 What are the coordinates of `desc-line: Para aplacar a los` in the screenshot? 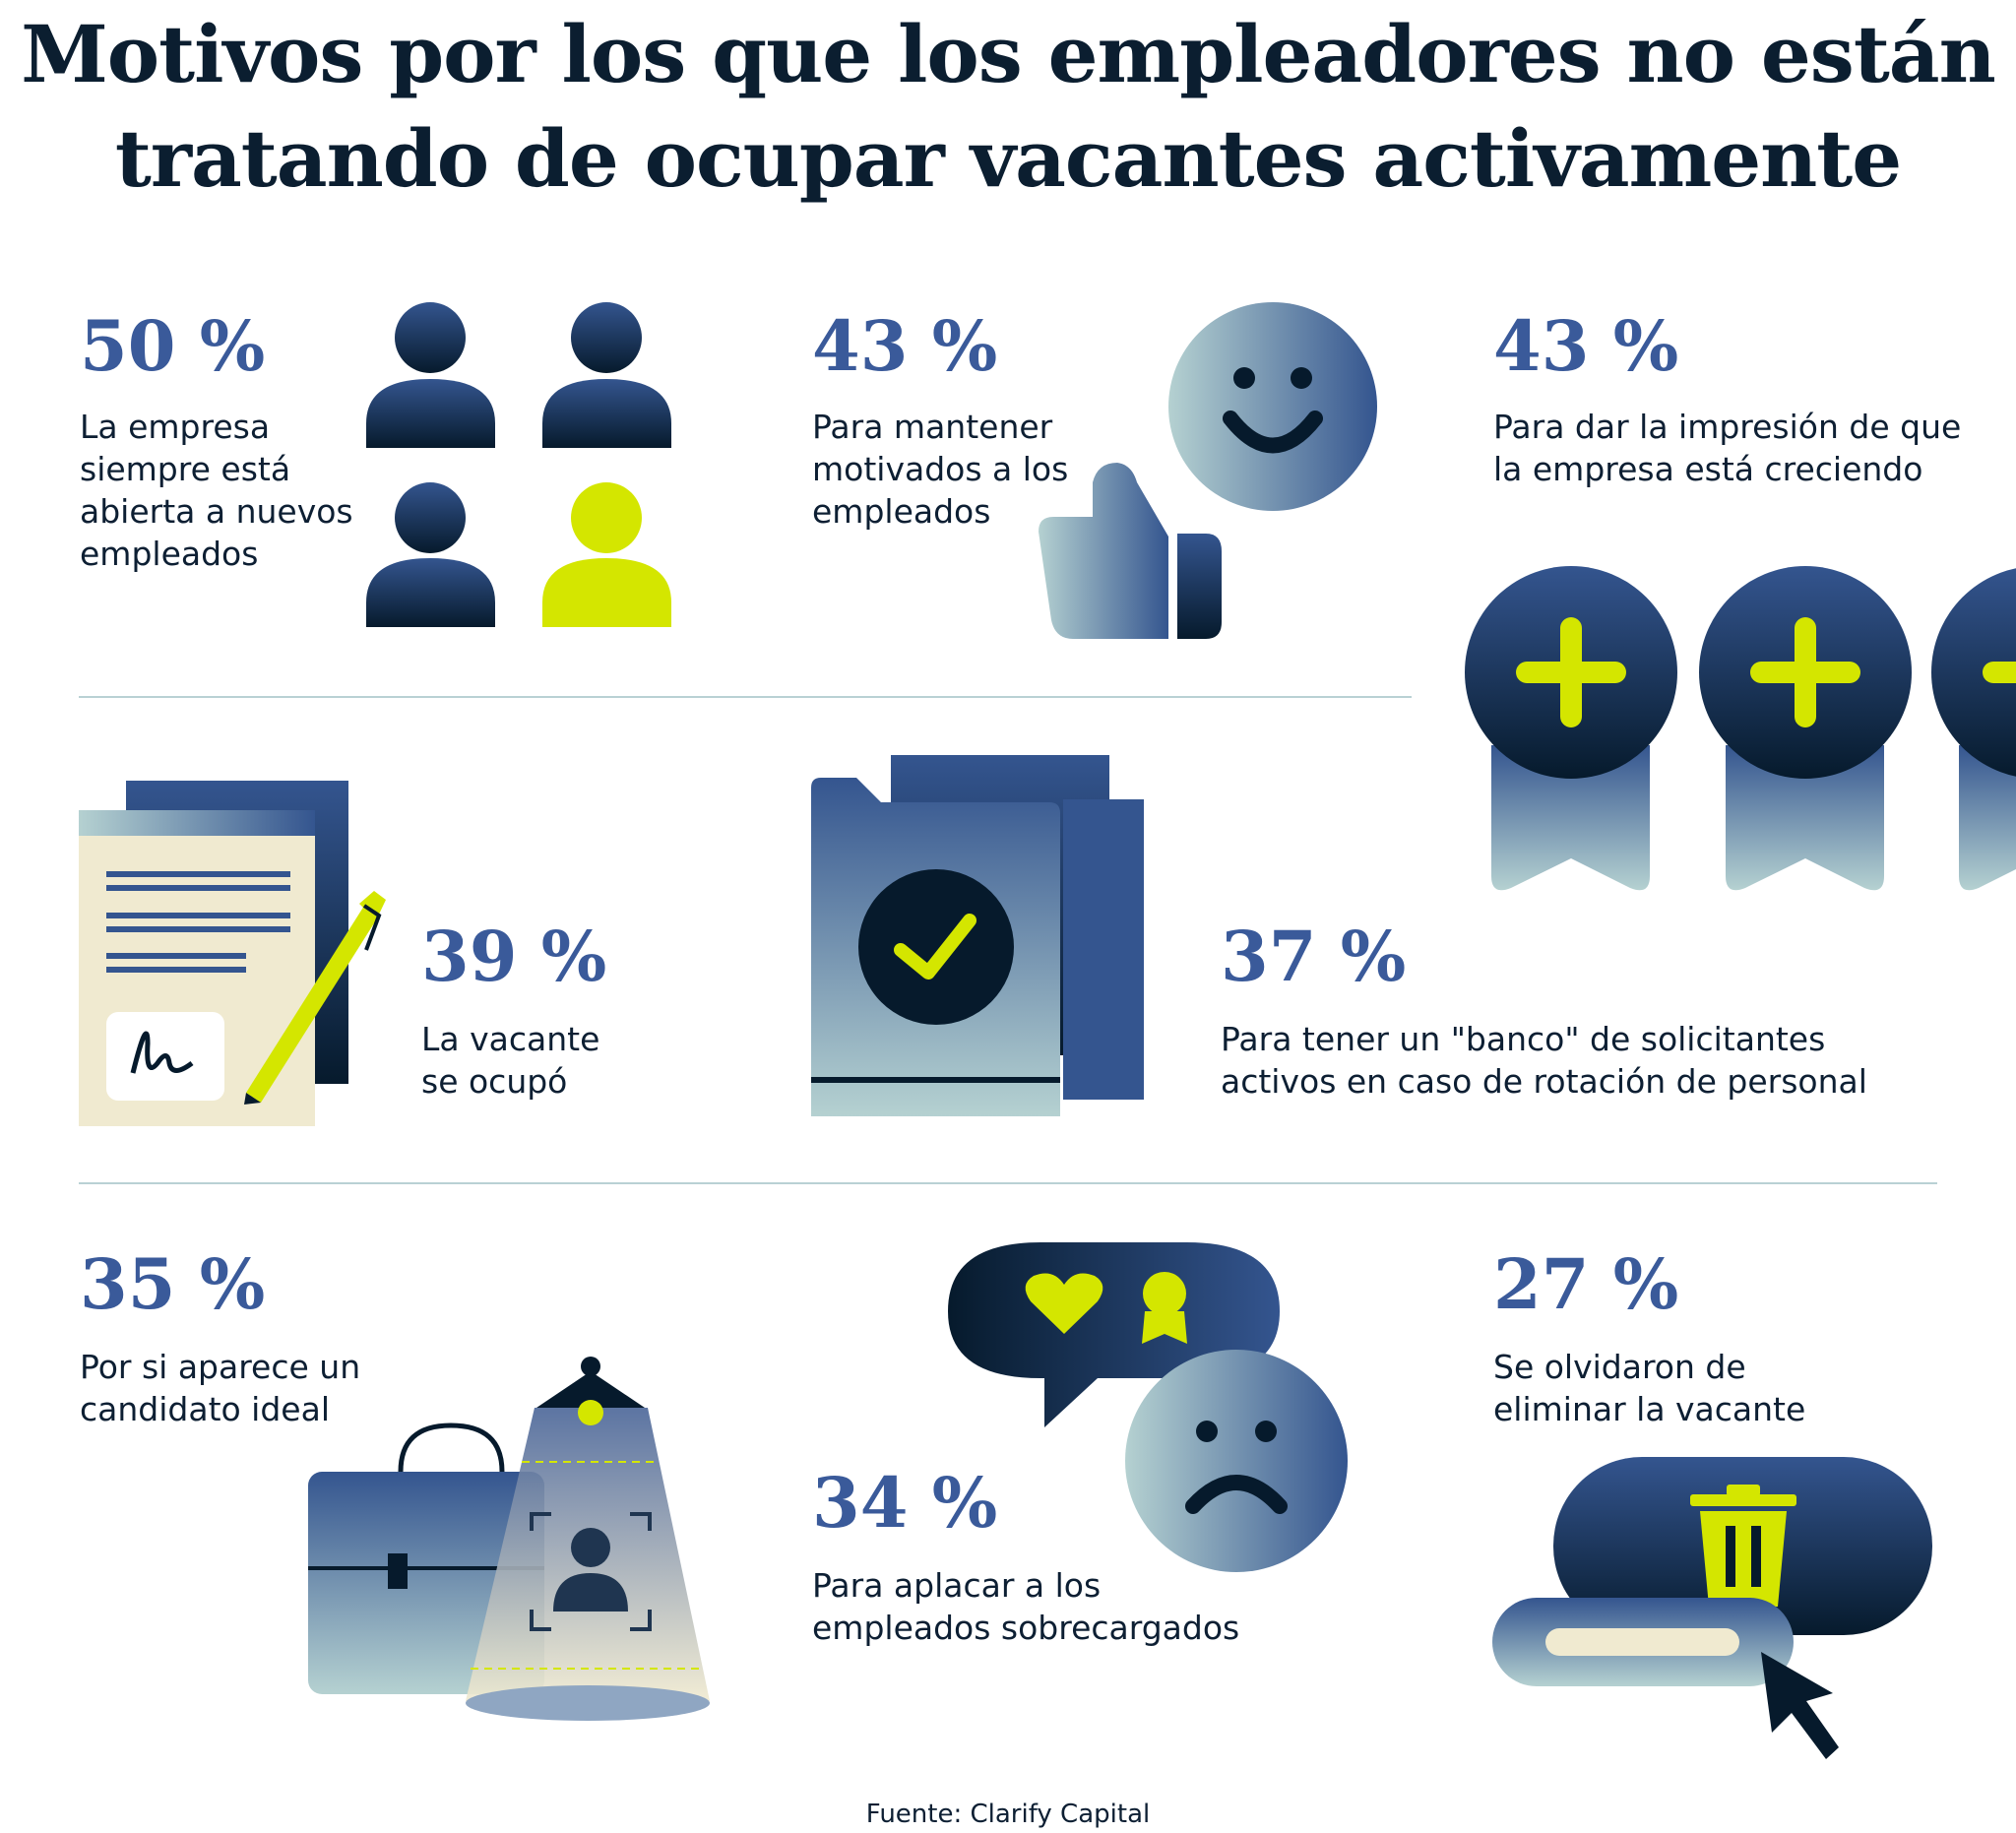 It's located at (957, 1585).